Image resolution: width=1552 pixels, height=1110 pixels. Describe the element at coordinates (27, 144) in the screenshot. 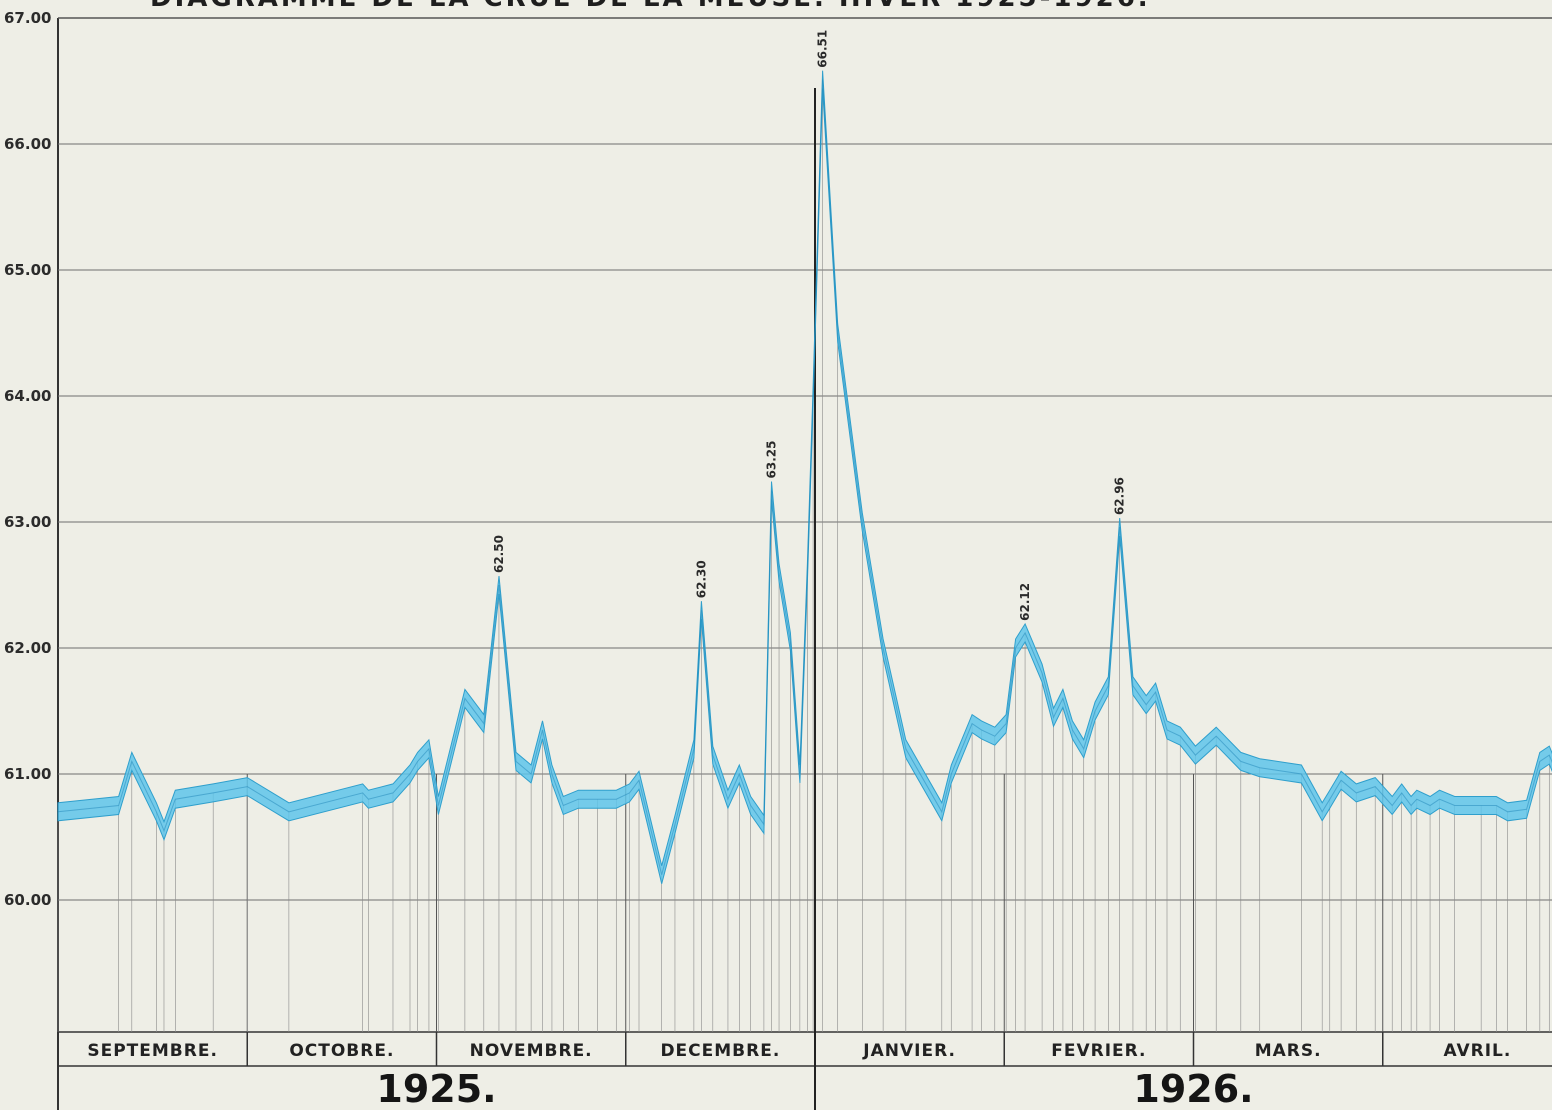

I see `y-tick-label: 66.00` at that location.